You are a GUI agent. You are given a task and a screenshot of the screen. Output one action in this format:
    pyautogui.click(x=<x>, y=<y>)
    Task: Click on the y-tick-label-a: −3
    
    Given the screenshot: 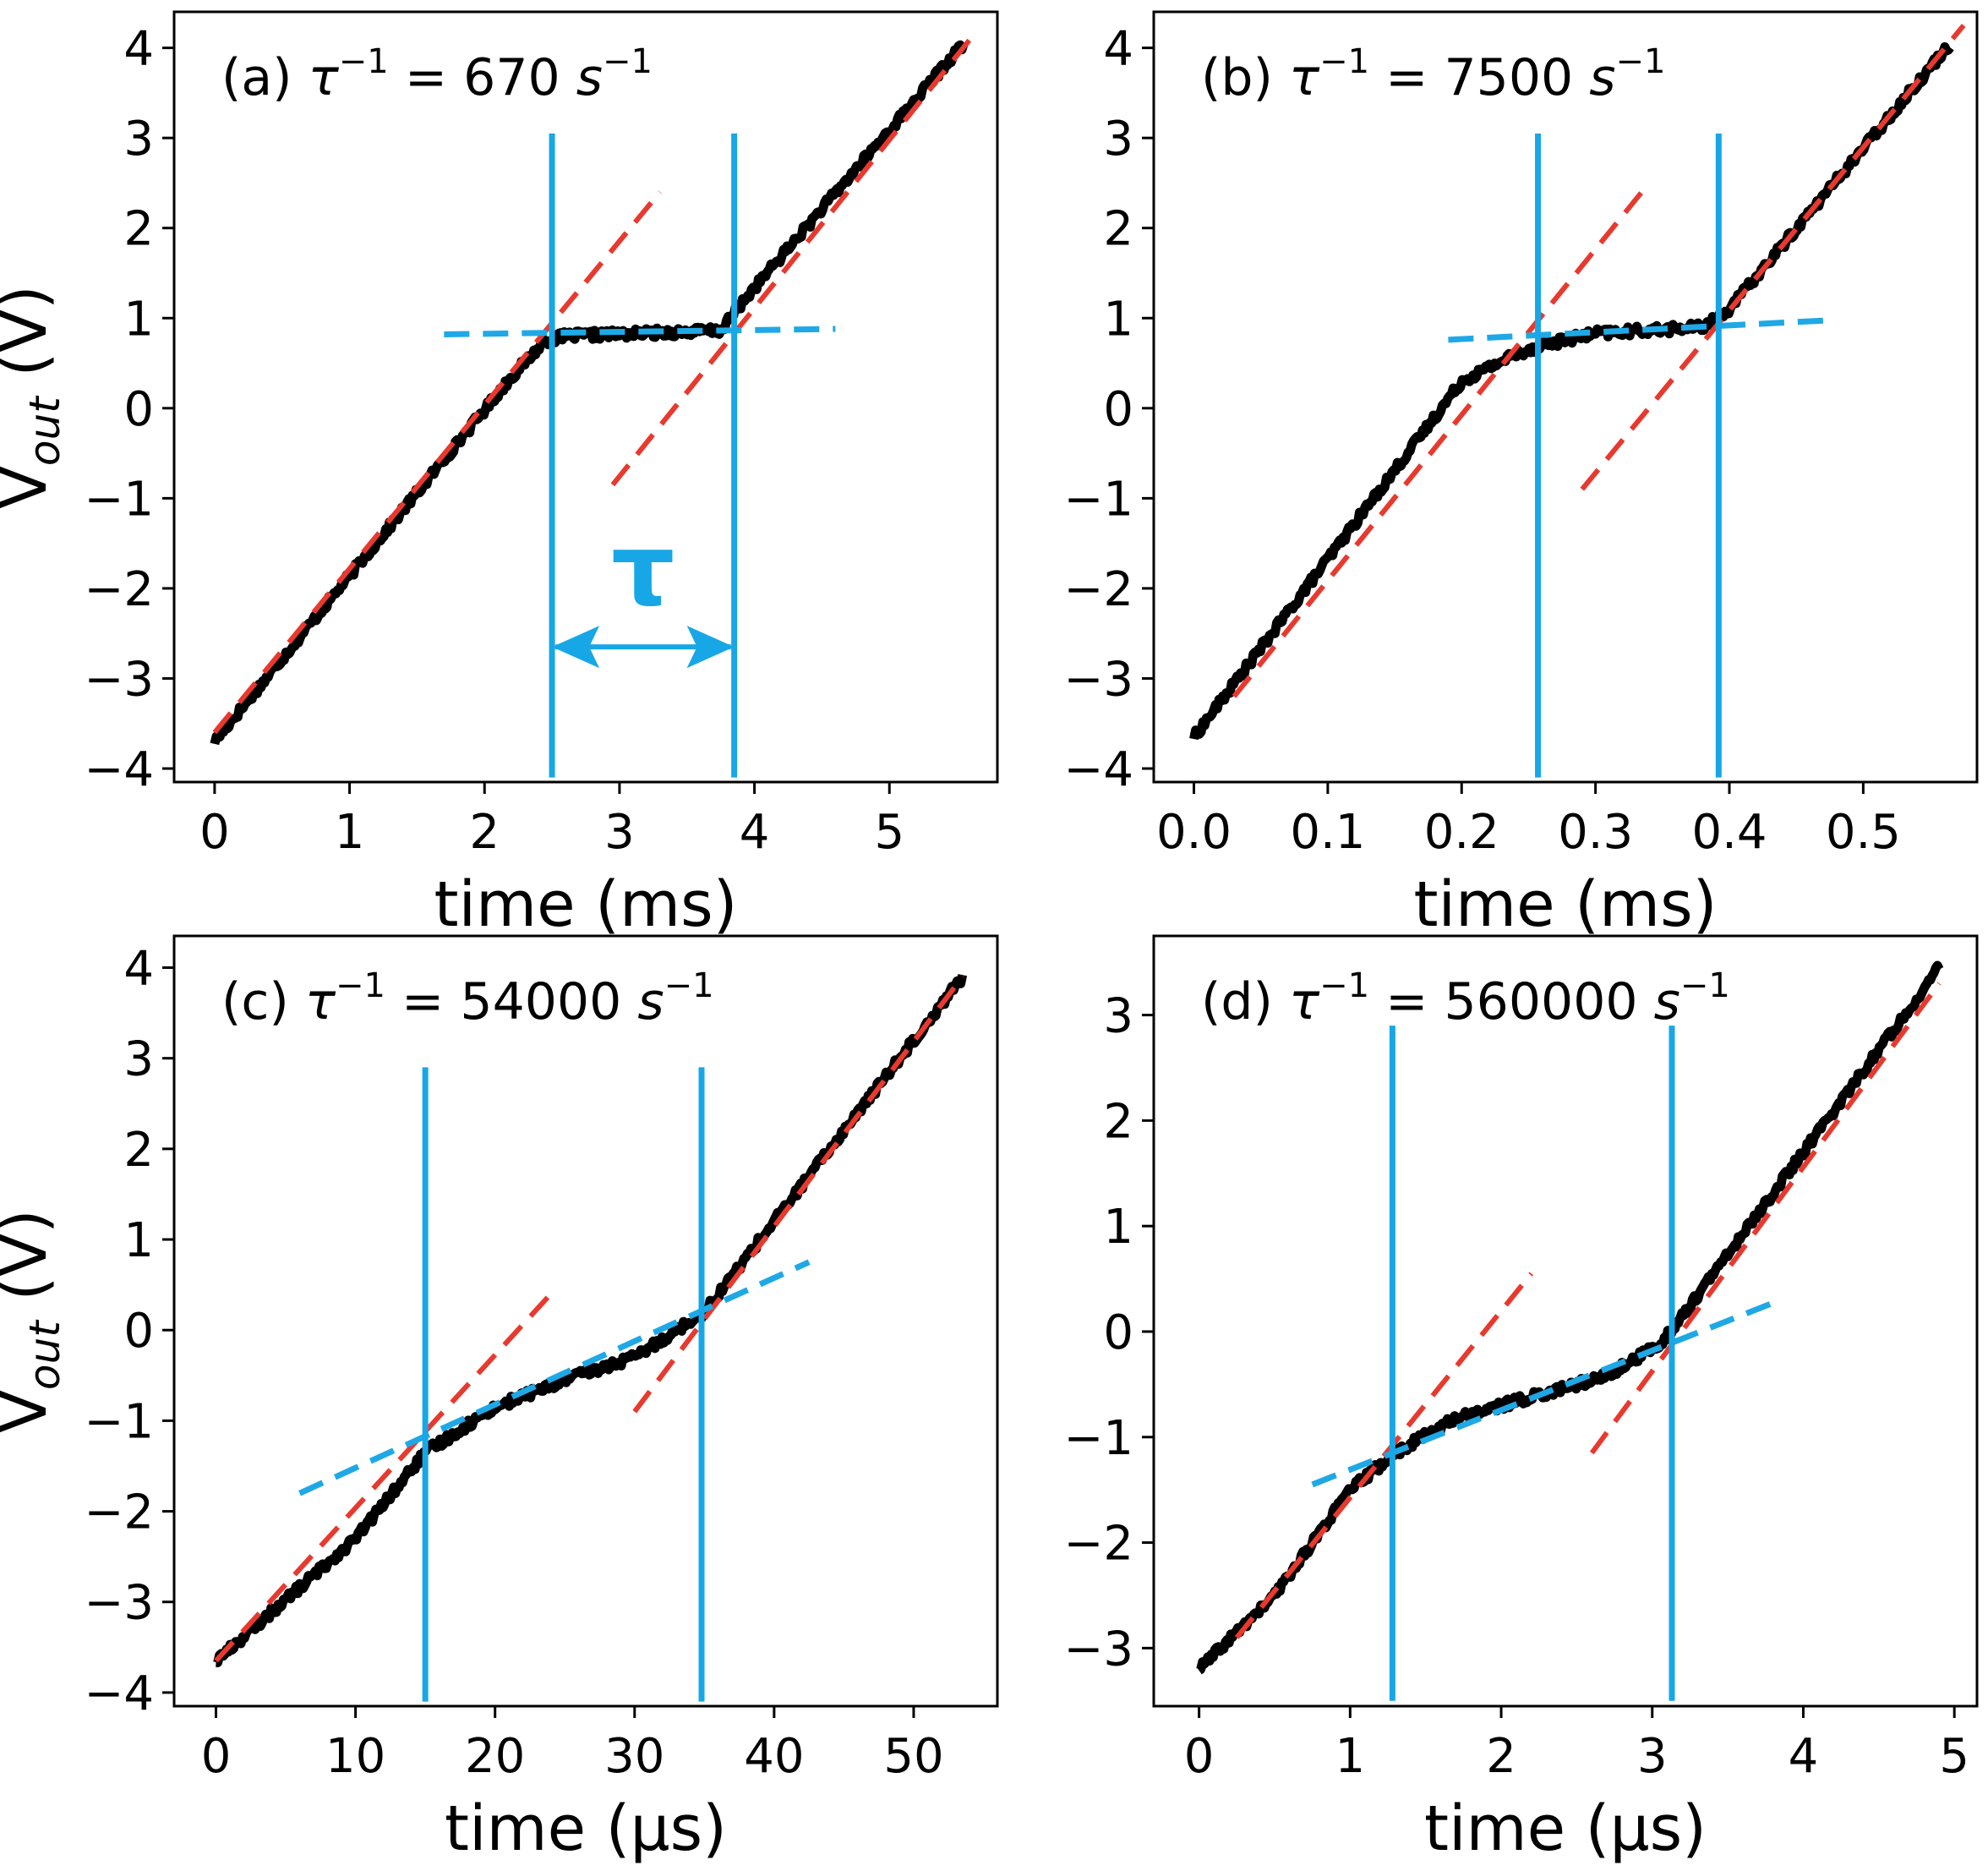 What is the action you would take?
    pyautogui.click(x=119, y=679)
    